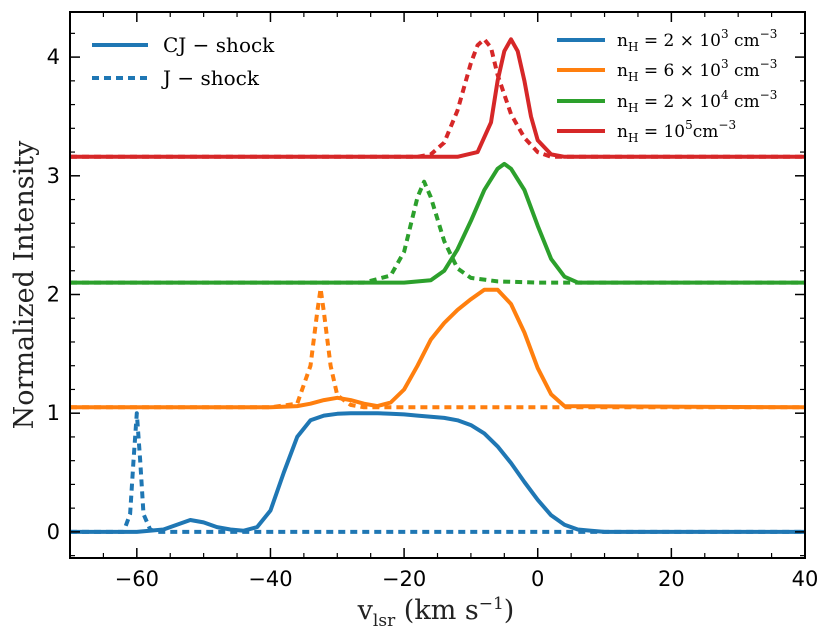  Describe the element at coordinates (183, 61) in the screenshot. I see `style-legend: CJ − shock J − shock` at that location.